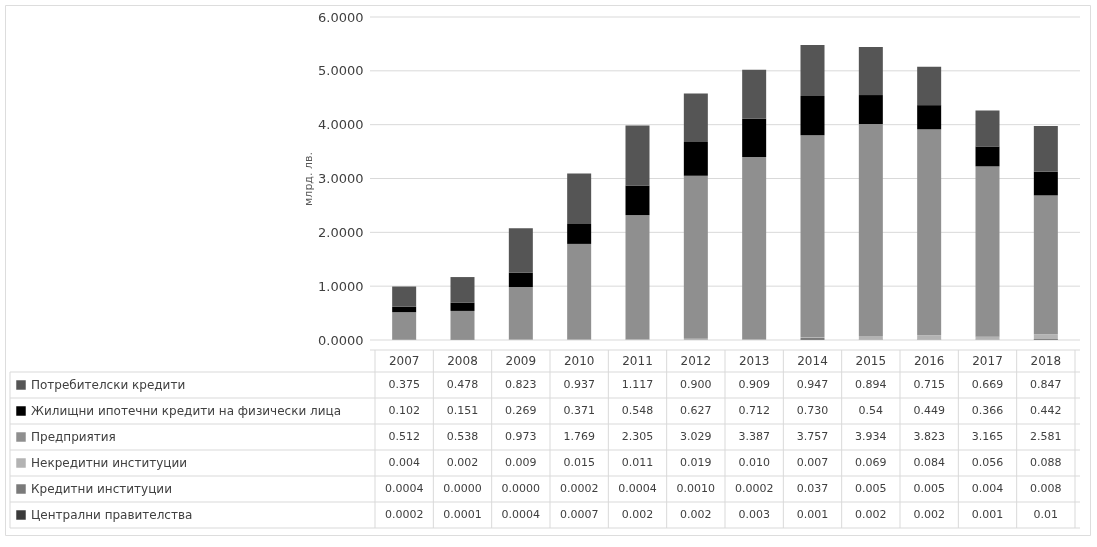  Describe the element at coordinates (1046, 384) in the screenshot. I see `data-label: 0.847` at that location.